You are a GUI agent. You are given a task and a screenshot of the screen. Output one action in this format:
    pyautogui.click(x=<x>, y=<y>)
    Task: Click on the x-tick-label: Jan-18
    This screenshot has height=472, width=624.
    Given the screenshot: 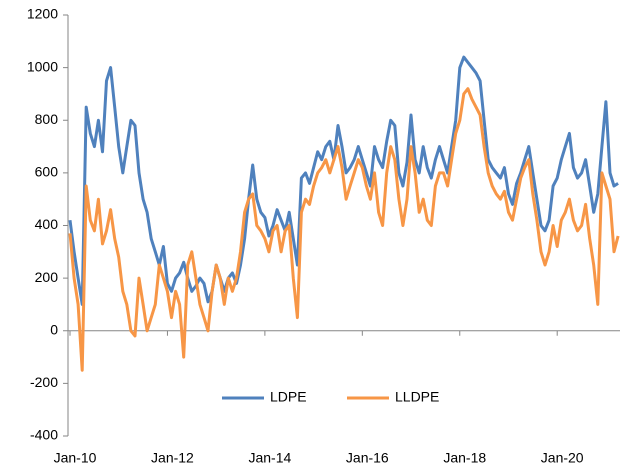 What is the action you would take?
    pyautogui.click(x=464, y=458)
    